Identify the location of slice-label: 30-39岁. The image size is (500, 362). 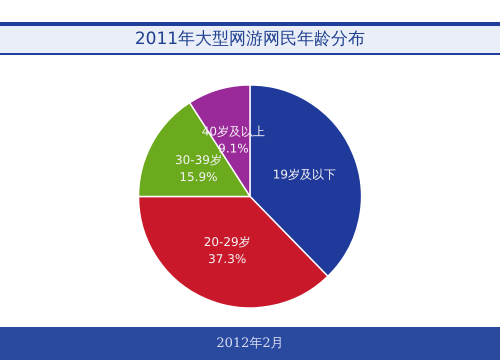
(198, 159).